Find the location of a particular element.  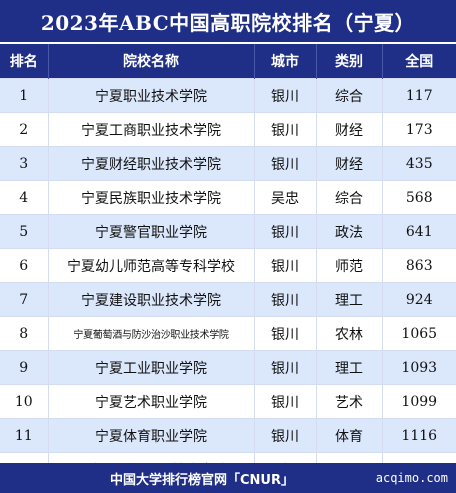

national-rank-cell: 173 is located at coordinates (419, 129).